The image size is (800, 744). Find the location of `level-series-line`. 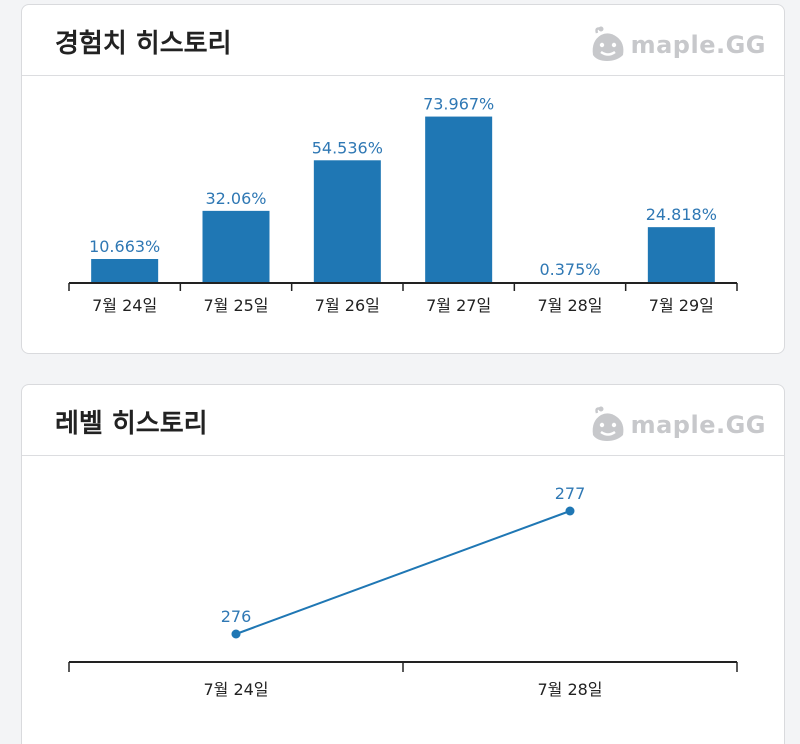

level-series-line is located at coordinates (403, 572).